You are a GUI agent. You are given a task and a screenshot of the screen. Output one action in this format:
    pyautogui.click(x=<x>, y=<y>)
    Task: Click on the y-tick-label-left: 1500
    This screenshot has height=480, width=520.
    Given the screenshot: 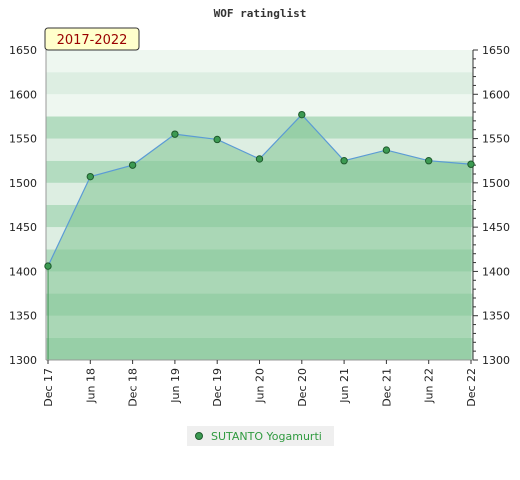 What is the action you would take?
    pyautogui.click(x=23, y=183)
    